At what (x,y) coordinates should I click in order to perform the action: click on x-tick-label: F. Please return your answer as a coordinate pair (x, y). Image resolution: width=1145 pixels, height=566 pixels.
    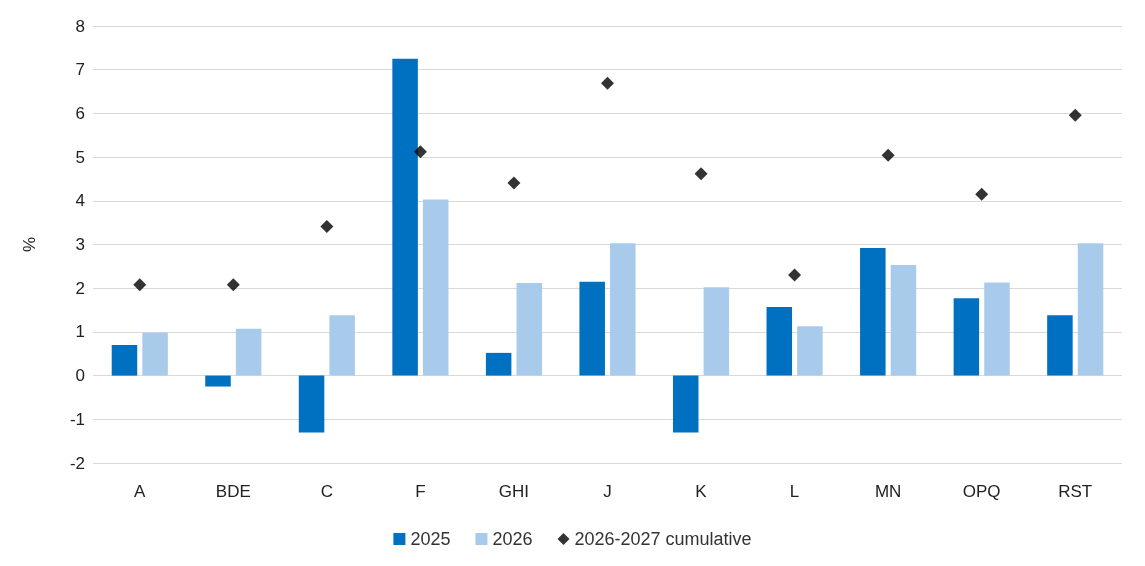
    Looking at the image, I should click on (420, 491).